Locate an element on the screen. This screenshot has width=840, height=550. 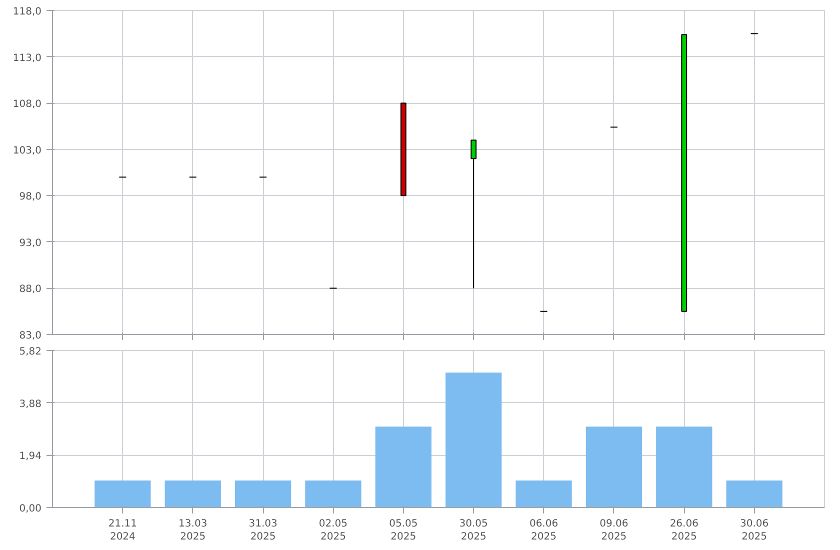
x-tick-label: 21.11 2024 is located at coordinates (123, 530).